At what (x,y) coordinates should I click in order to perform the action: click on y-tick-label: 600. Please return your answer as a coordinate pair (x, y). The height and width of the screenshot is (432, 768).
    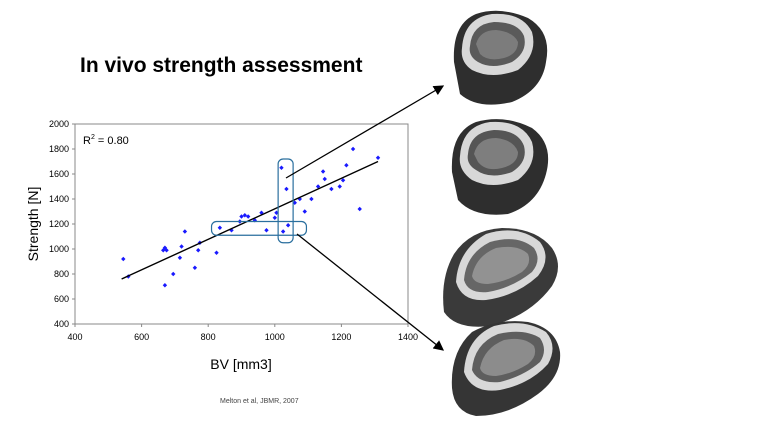
    Looking at the image, I should click on (61, 299).